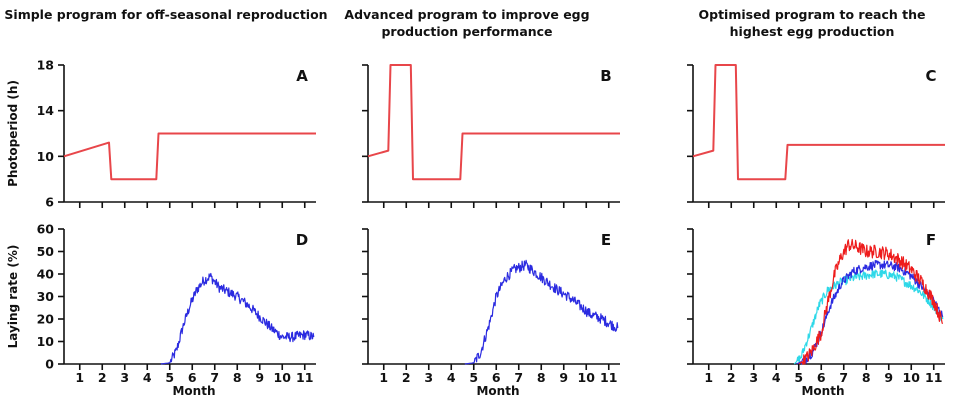 This screenshot has height=408, width=962. Describe the element at coordinates (49, 364) in the screenshot. I see `y-tick-label-D-0: 0` at that location.